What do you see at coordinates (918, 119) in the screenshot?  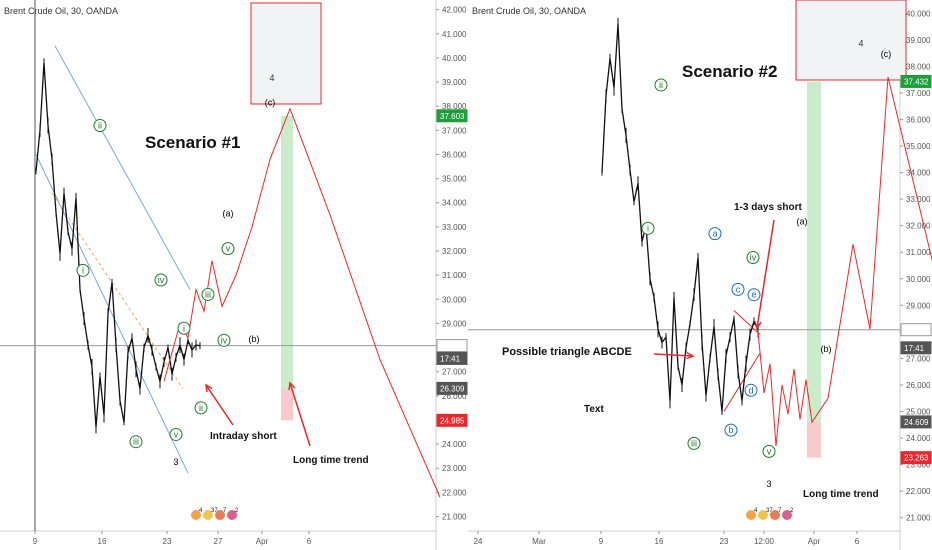 I see `y-tick-label: 36.000` at bounding box center [918, 119].